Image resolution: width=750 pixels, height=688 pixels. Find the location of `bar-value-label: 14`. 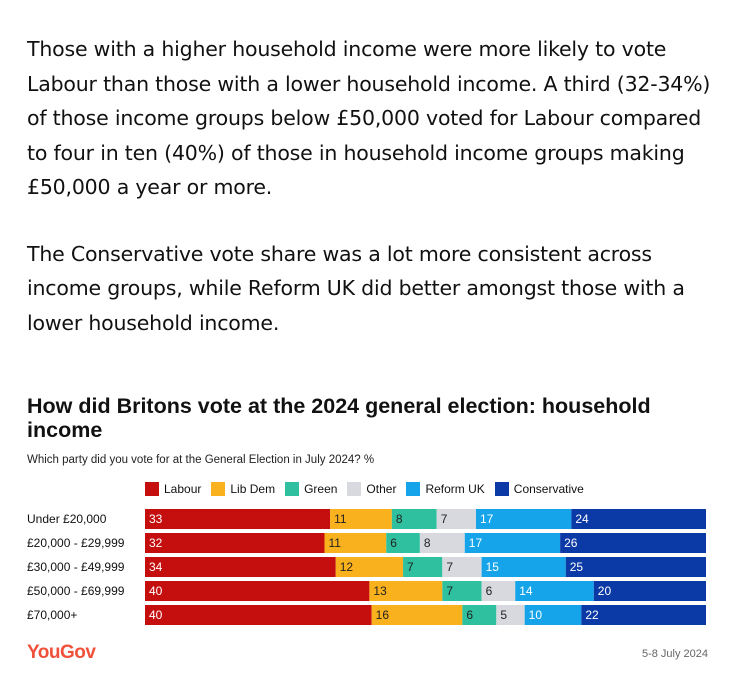

bar-value-label: 14 is located at coordinates (526, 591).